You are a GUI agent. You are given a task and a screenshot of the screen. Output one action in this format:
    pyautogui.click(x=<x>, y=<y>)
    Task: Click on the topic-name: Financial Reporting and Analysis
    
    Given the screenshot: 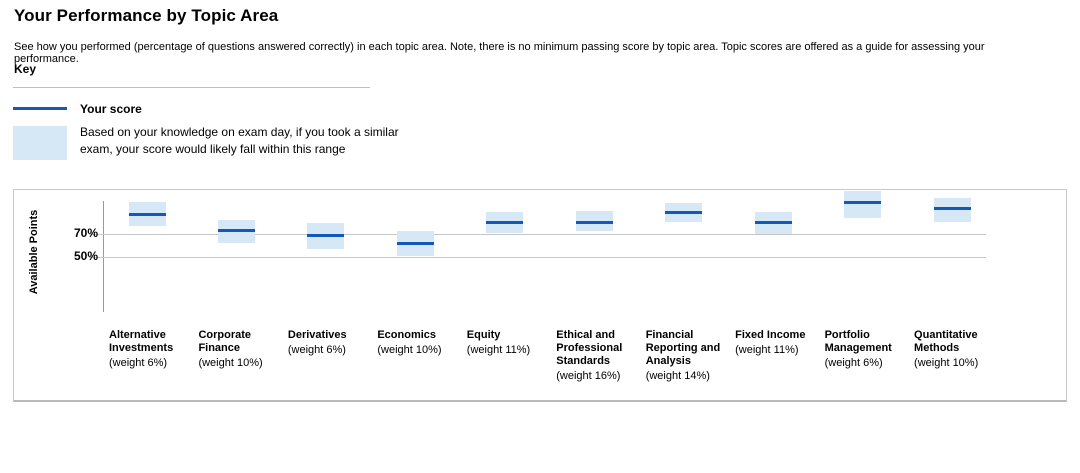 What is the action you would take?
    pyautogui.click(x=683, y=348)
    